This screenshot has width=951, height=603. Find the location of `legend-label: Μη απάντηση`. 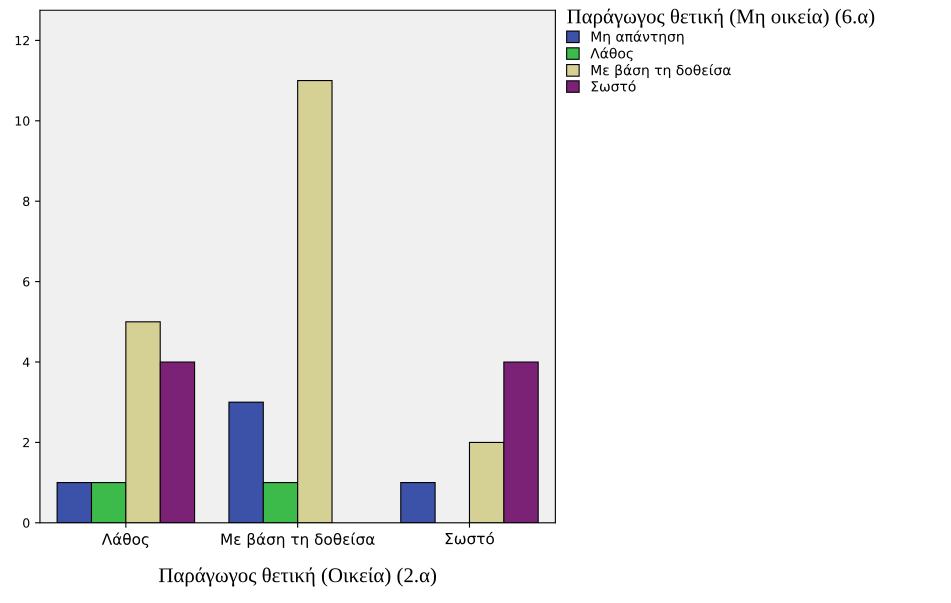

legend-label: Μη απάντηση is located at coordinates (638, 37).